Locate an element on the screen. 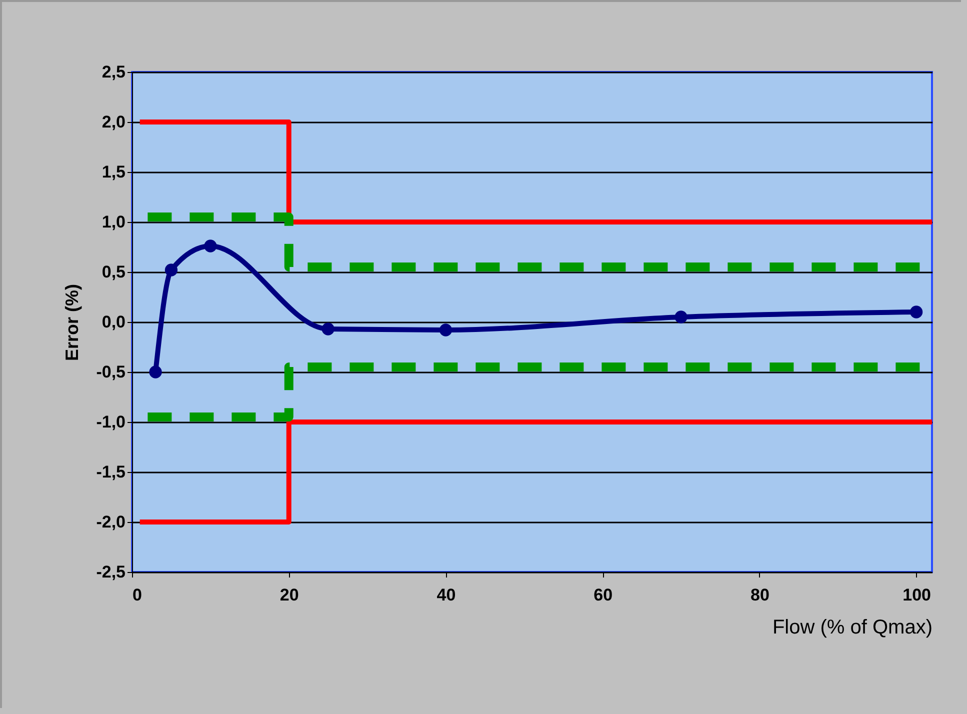  y-tick-label: 2,0 is located at coordinates (114, 122).